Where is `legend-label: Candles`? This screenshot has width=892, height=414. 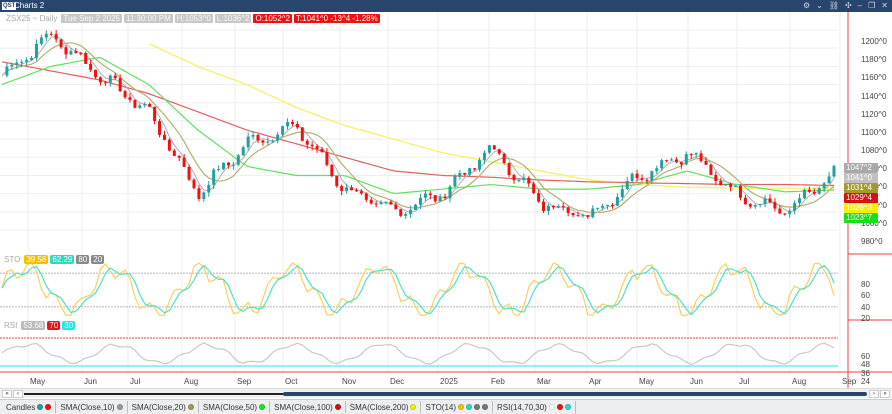 legend-label: Candles is located at coordinates (21, 407).